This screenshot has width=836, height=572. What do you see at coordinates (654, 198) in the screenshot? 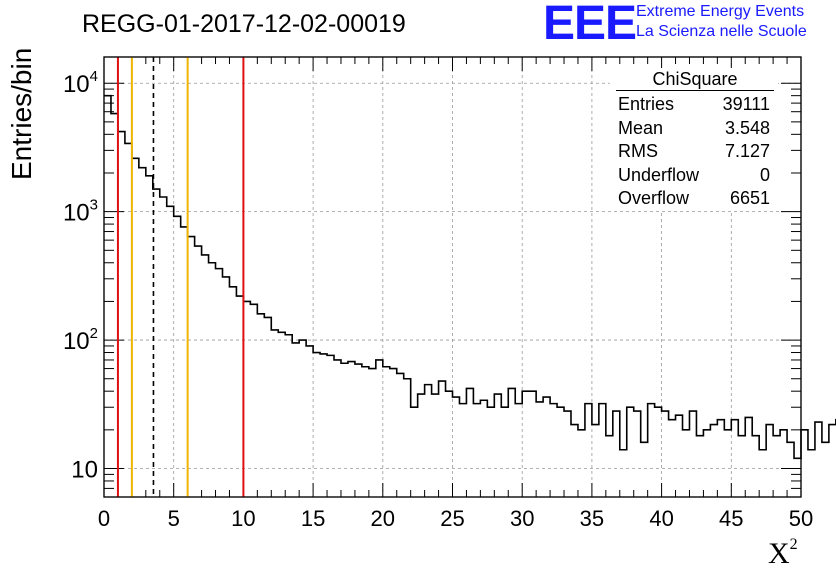
I see `stats-label: Overflow` at bounding box center [654, 198].